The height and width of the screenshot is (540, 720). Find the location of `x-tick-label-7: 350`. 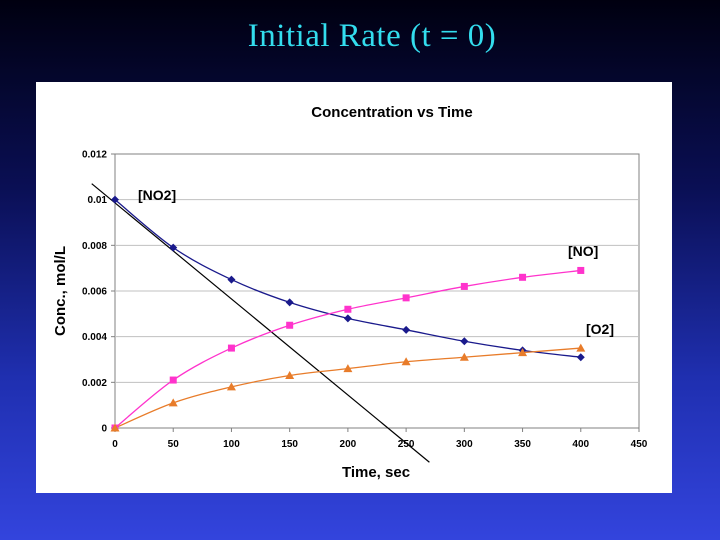

x-tick-label-7: 350 is located at coordinates (522, 444).